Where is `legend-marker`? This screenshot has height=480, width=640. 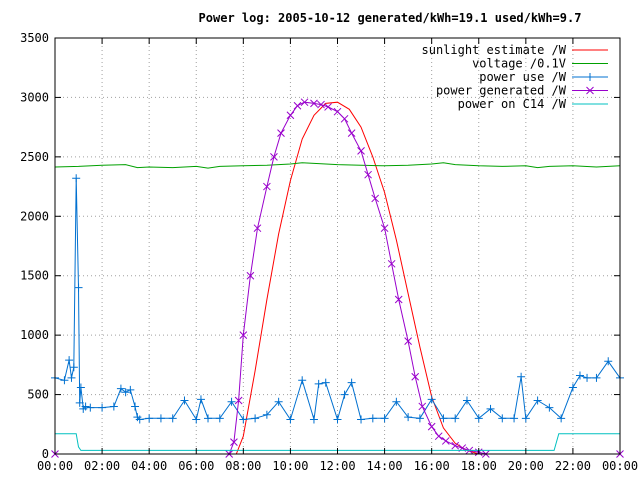 legend-marker is located at coordinates (590, 90).